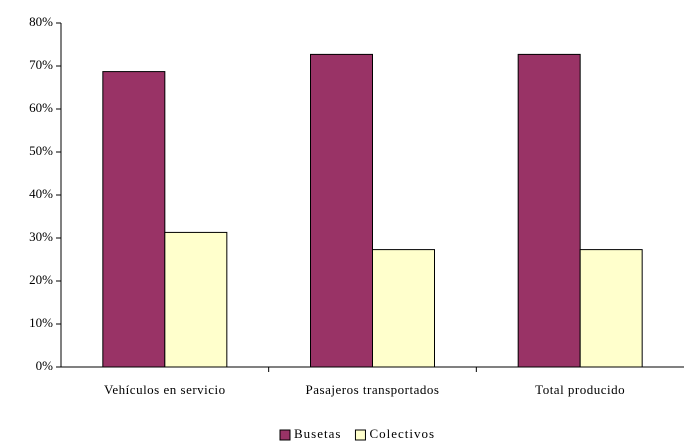 The width and height of the screenshot is (685, 443). Describe the element at coordinates (373, 389) in the screenshot. I see `x-tick-label: Pasajeros transportados` at that location.